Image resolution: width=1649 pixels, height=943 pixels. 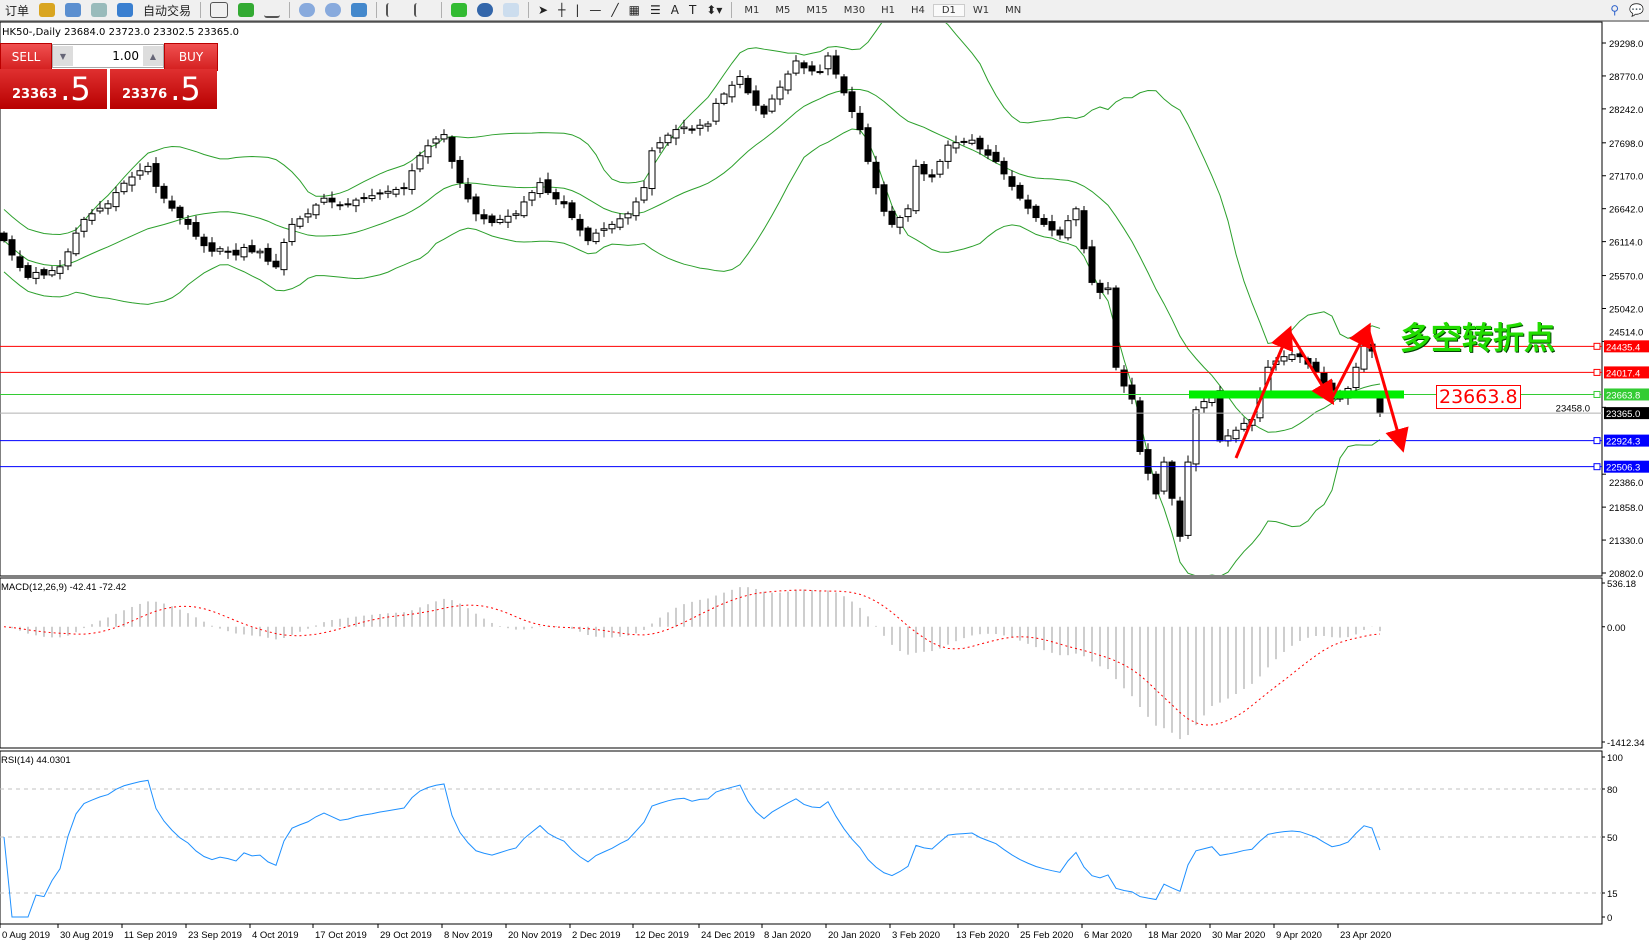 I want to click on lot-size-input: 1.00, so click(x=125, y=56).